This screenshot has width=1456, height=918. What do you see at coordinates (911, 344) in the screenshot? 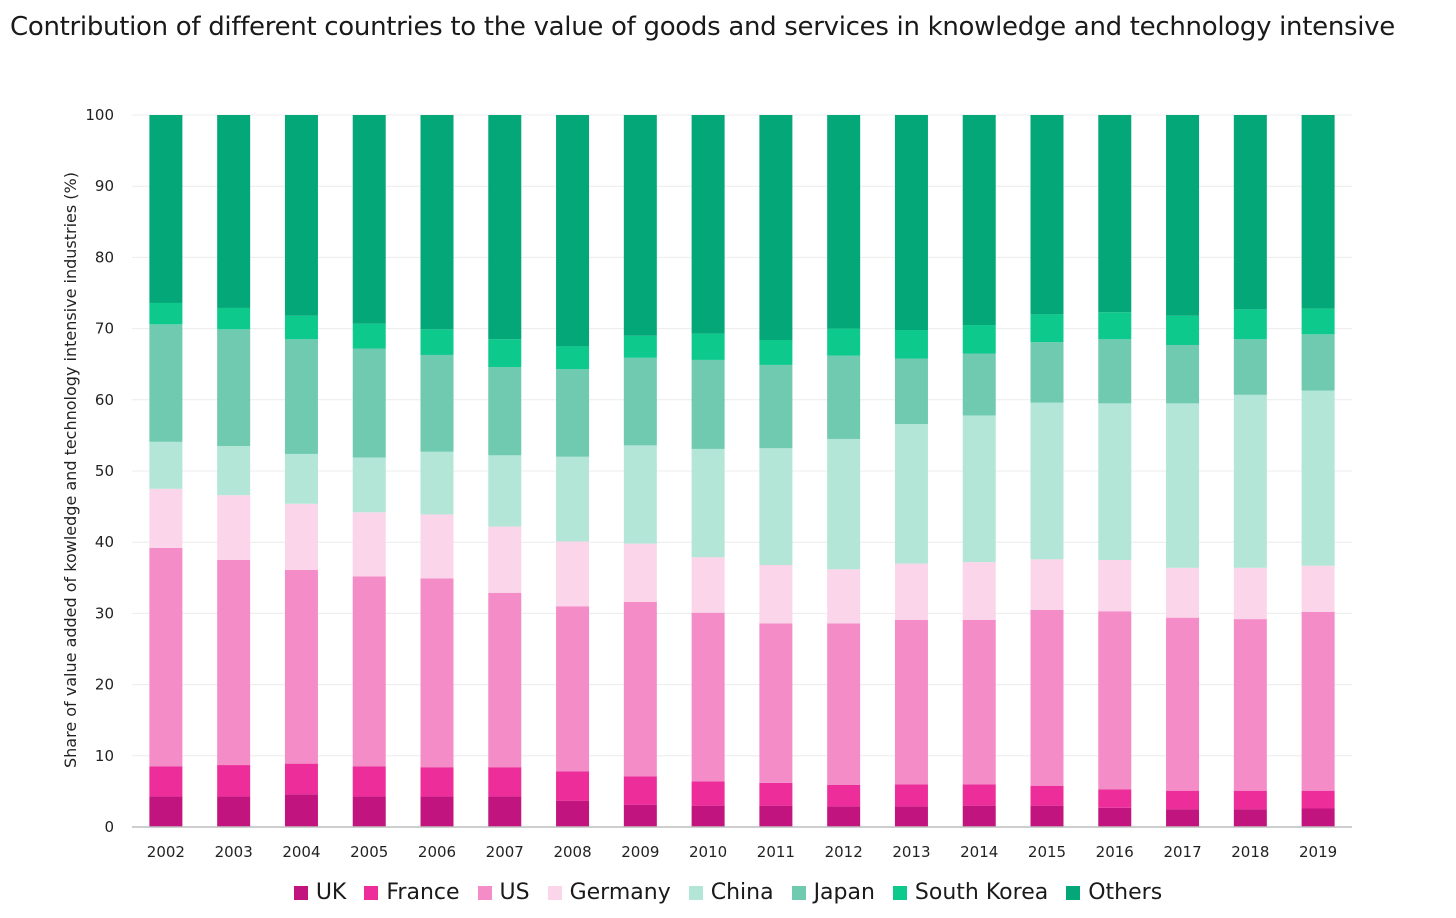
I see `bar-segment-south-korea-2013` at bounding box center [911, 344].